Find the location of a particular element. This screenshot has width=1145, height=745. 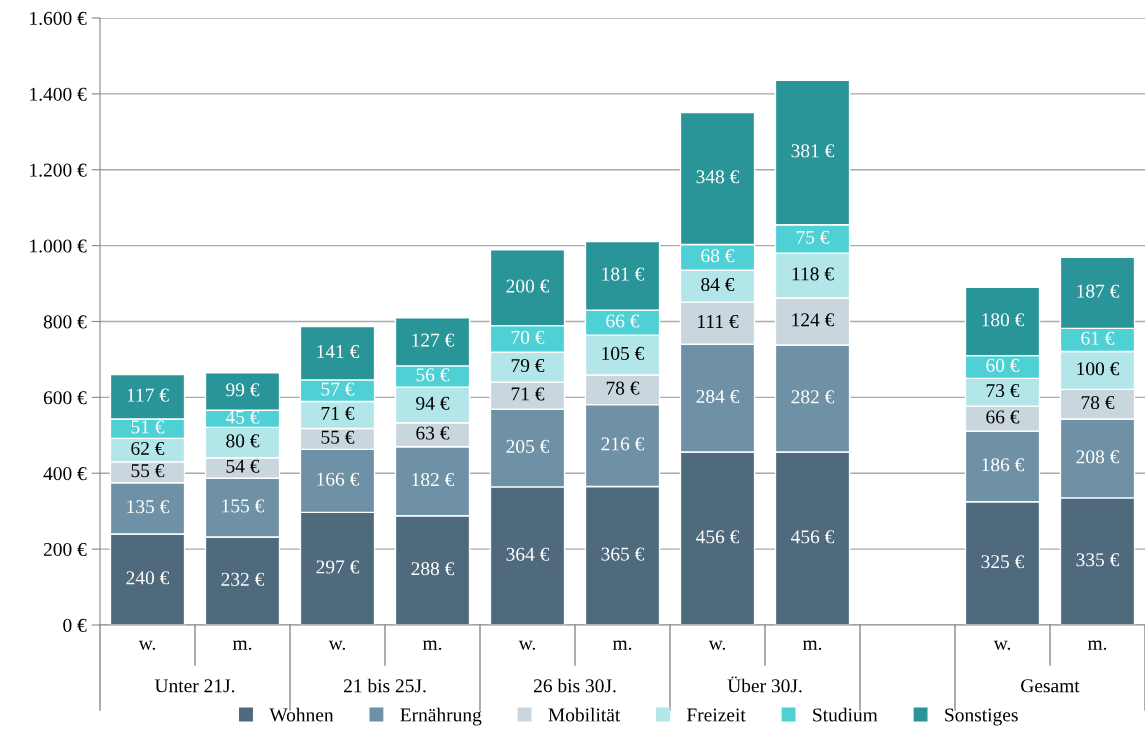

data-label: 56 € is located at coordinates (433, 375).